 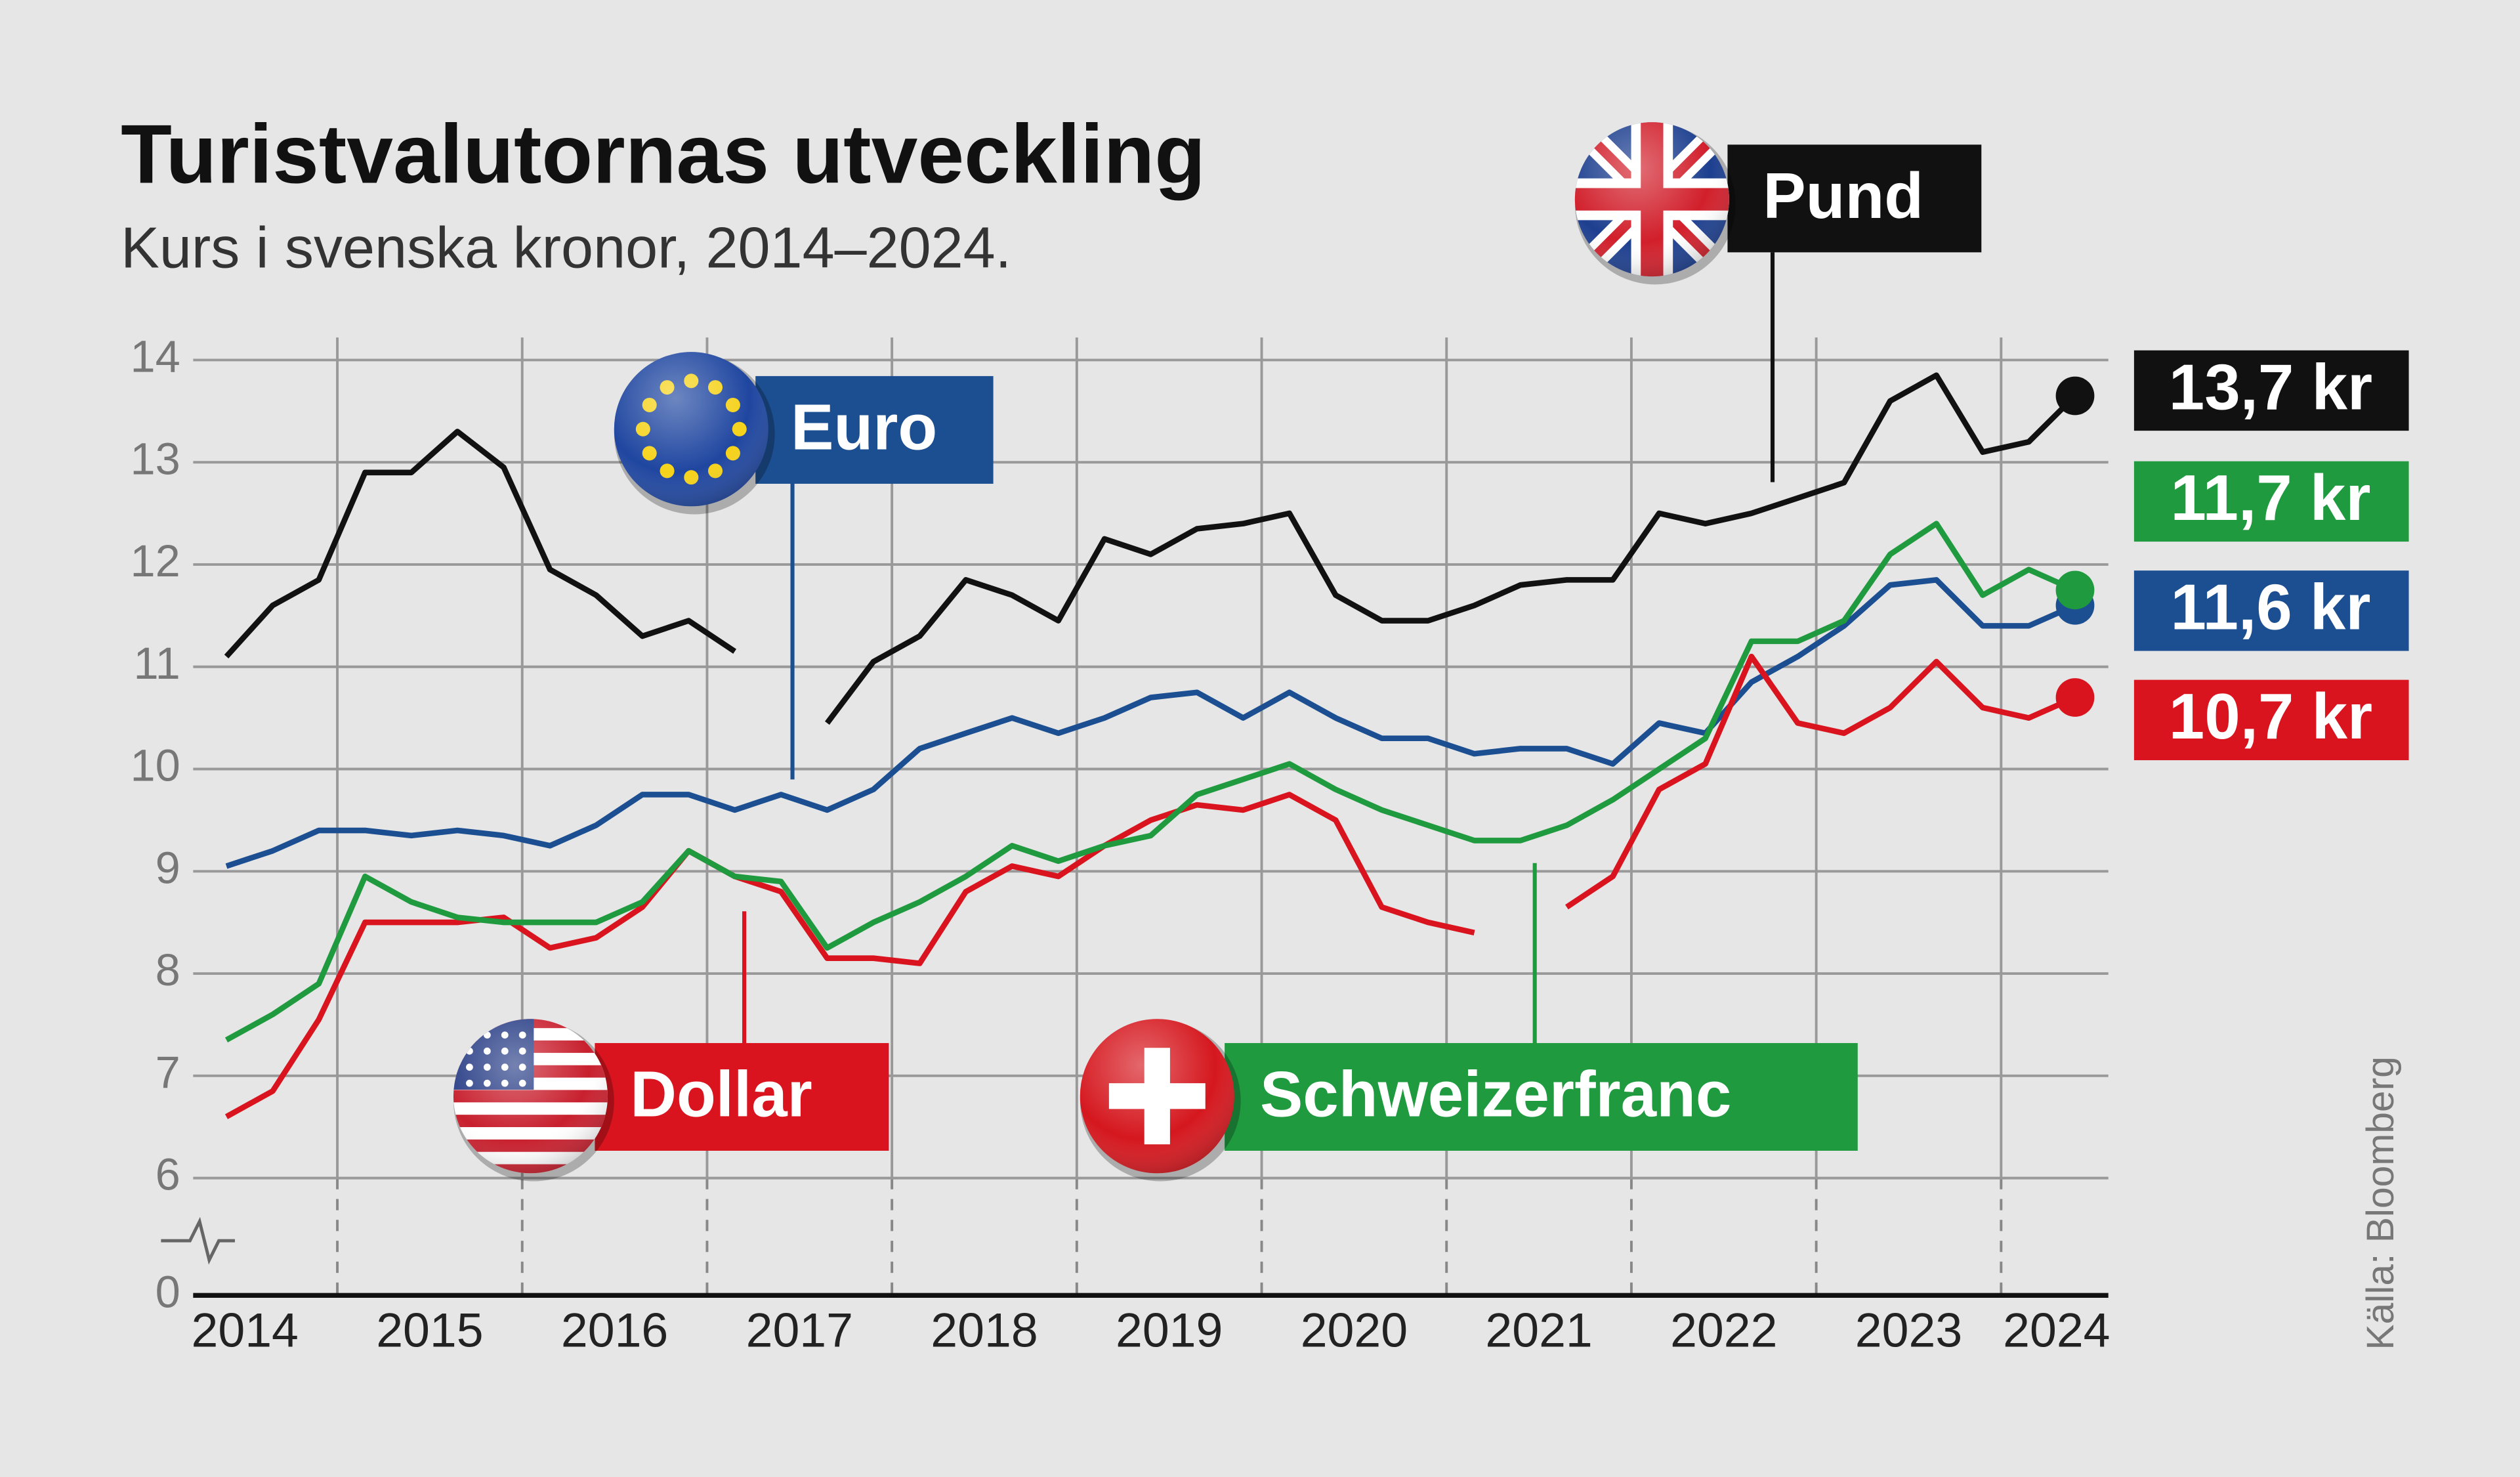 I want to click on x-tick-label: 2021, so click(x=1538, y=1331).